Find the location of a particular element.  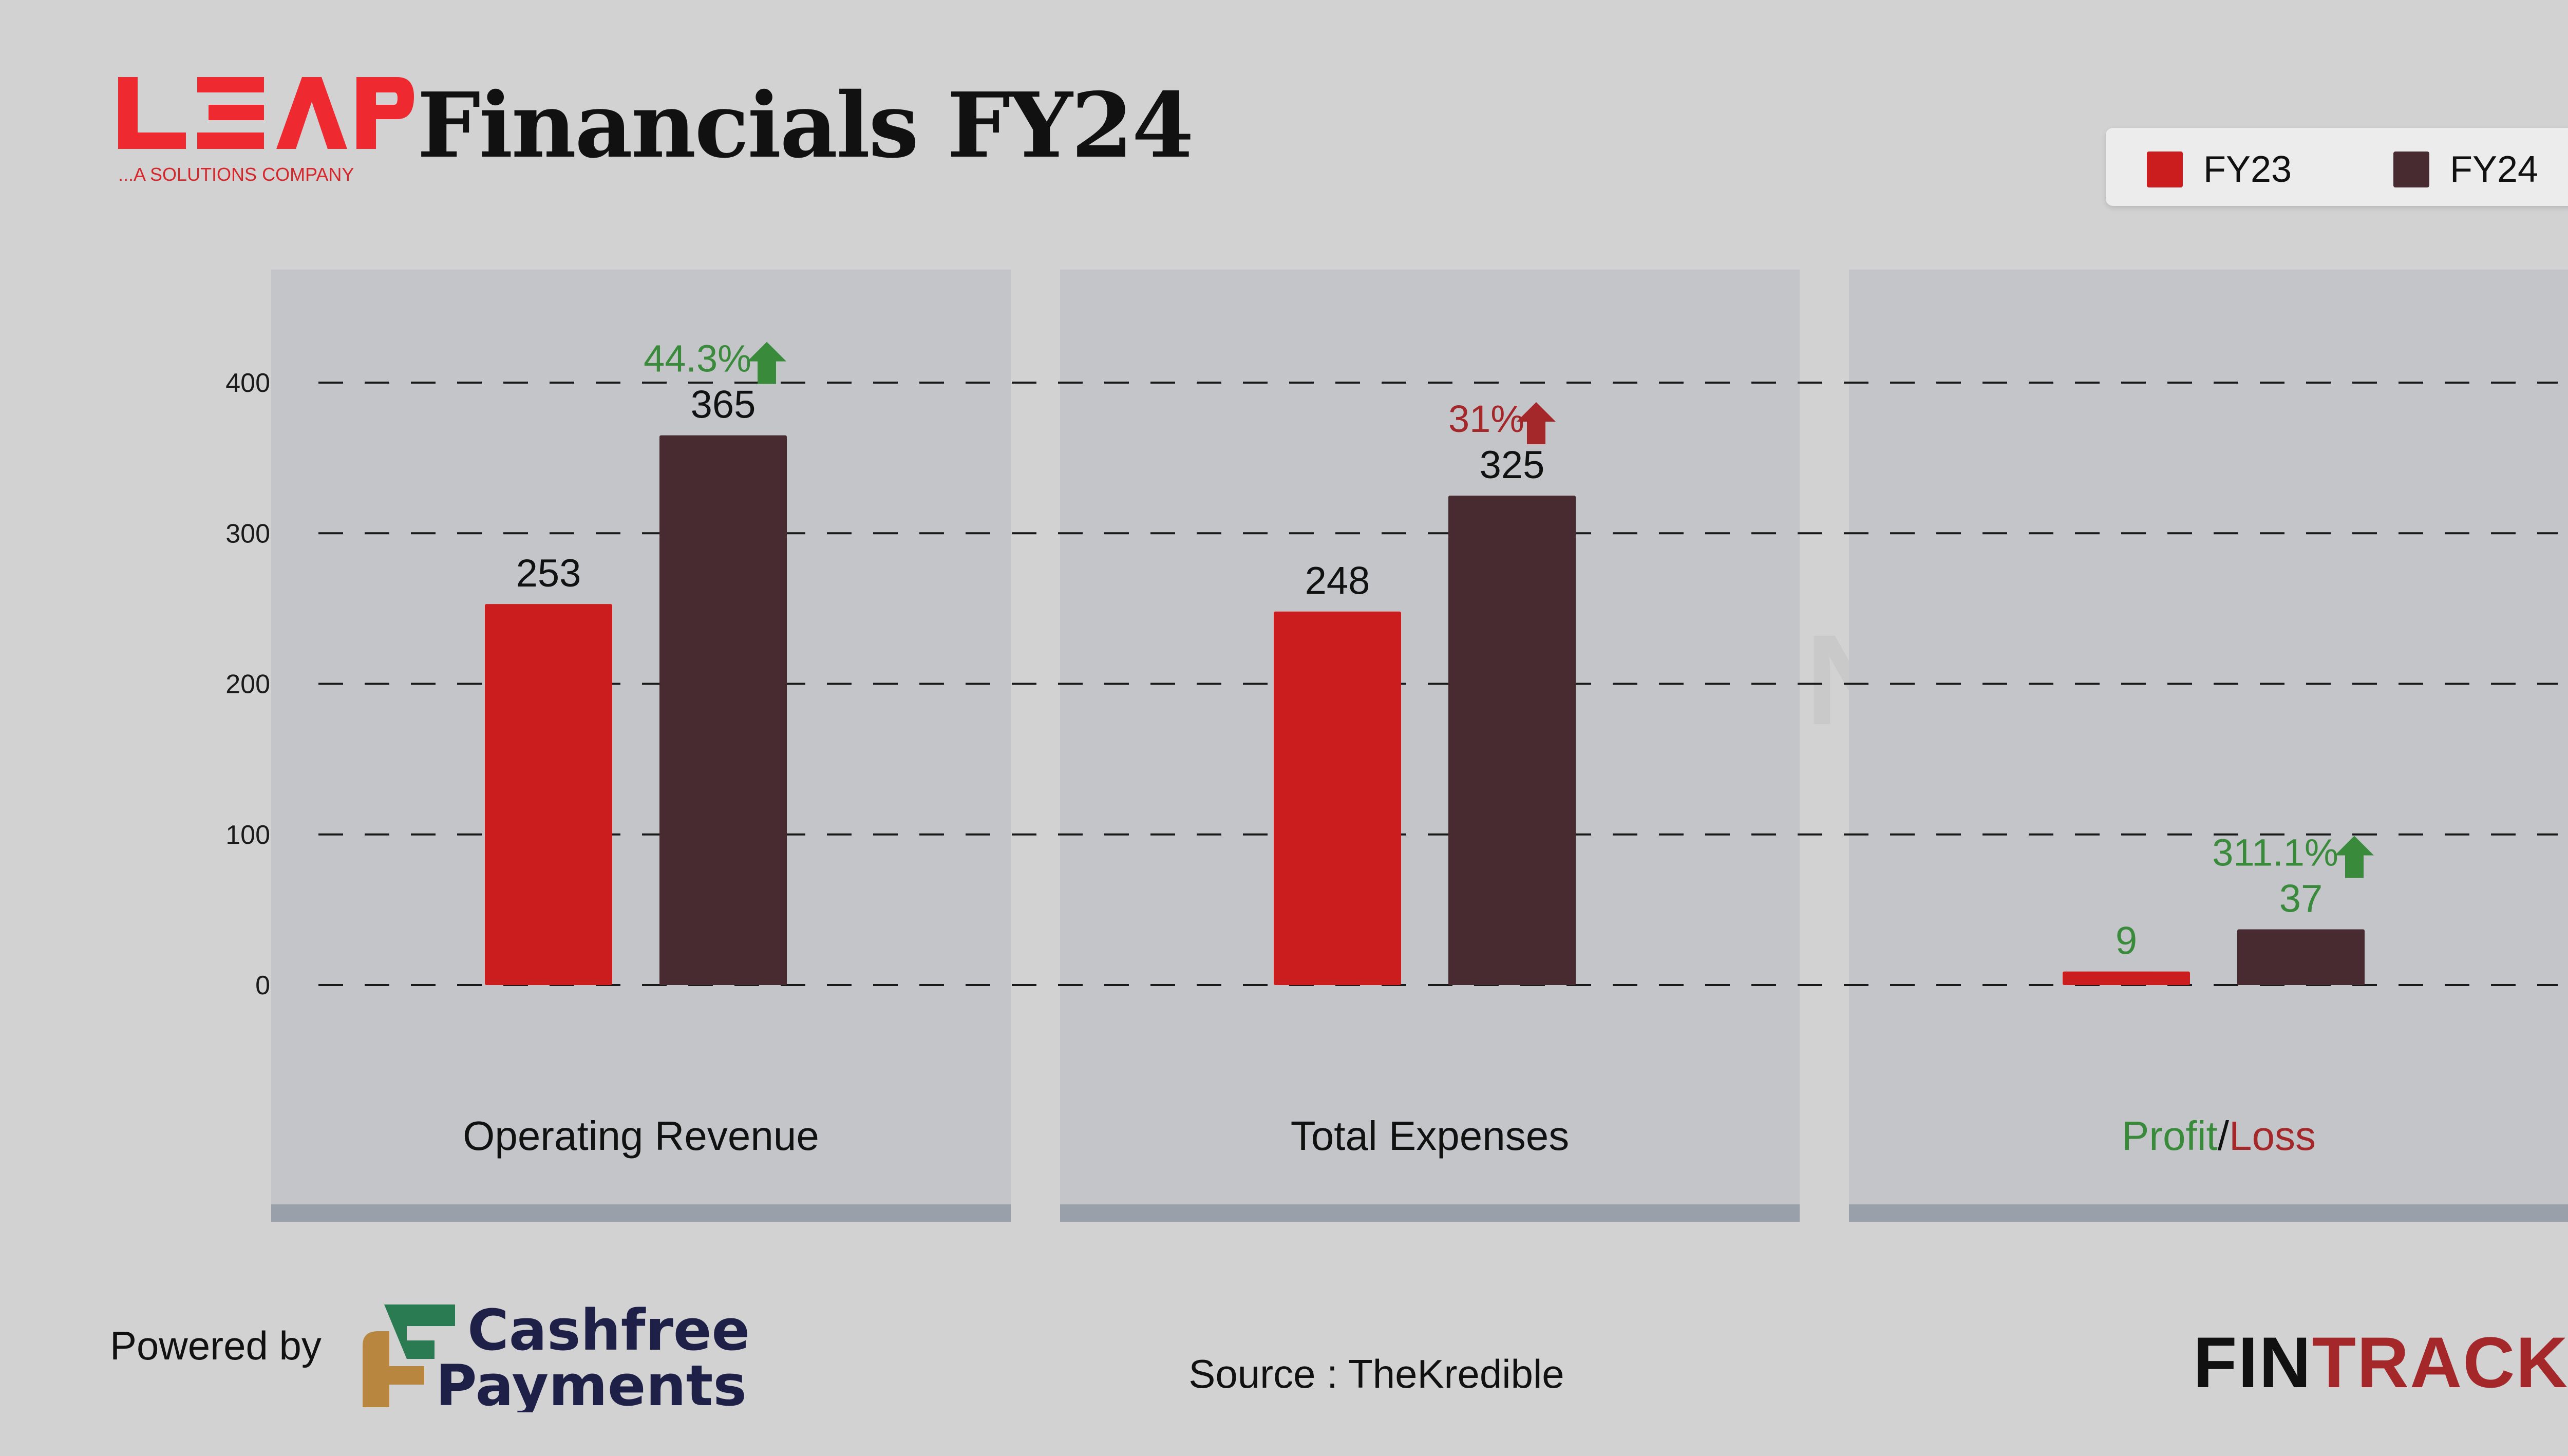

y-tick-label: 300 is located at coordinates (247, 534).